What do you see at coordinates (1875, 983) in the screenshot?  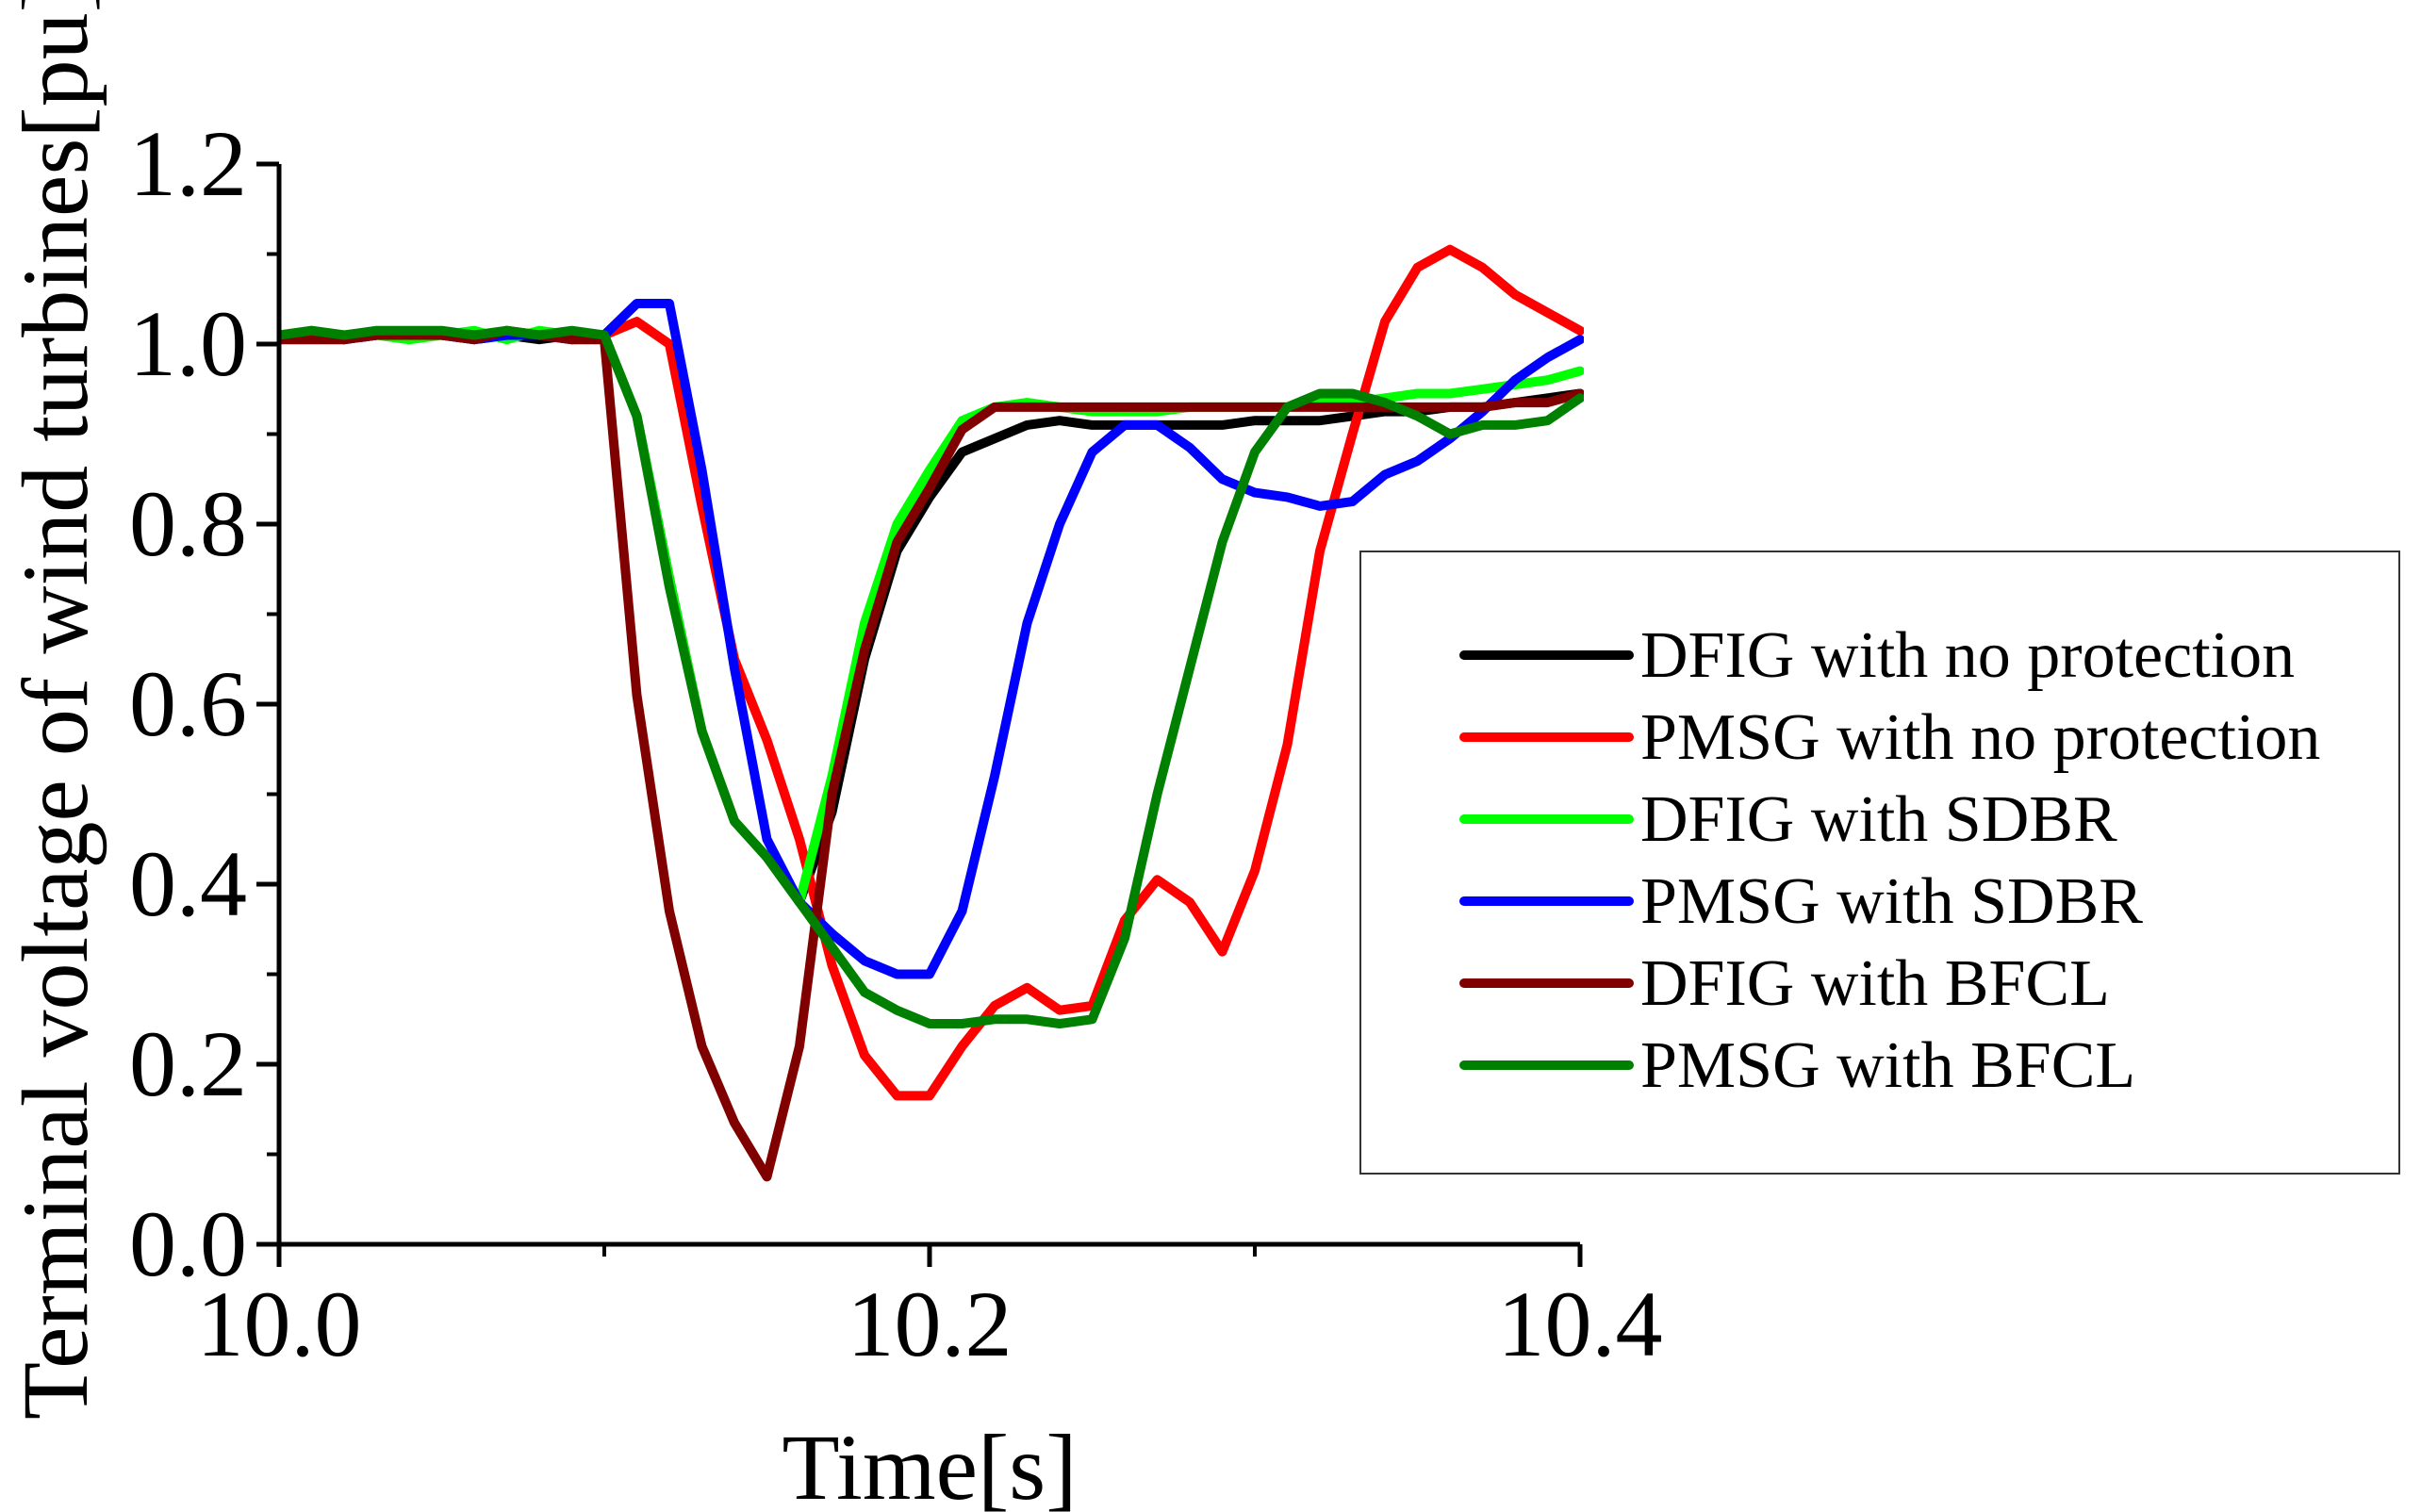 I see `legend-label-5: DFIG with BFCL` at bounding box center [1875, 983].